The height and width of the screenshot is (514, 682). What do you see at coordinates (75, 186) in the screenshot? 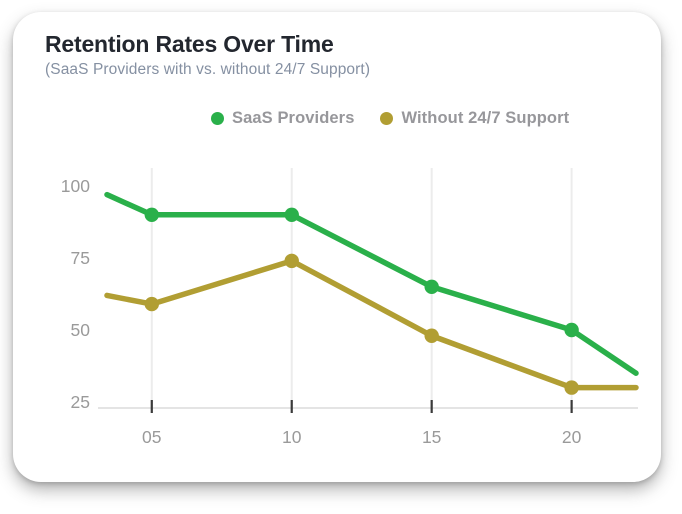
I see `y-axis-label: 100` at bounding box center [75, 186].